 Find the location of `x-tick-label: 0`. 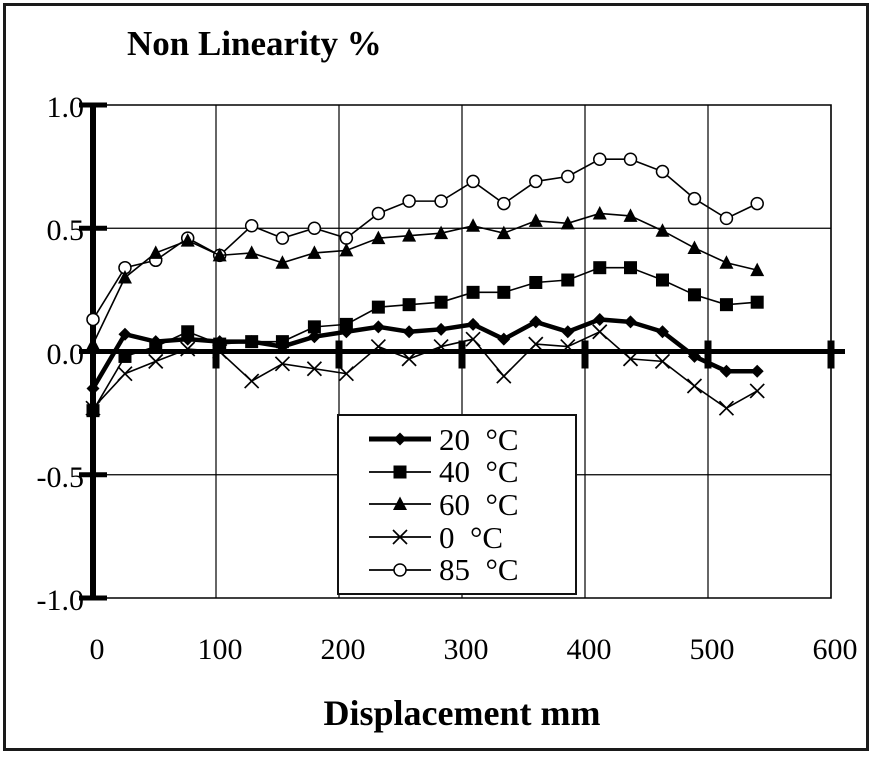

x-tick-label: 0 is located at coordinates (97, 649).